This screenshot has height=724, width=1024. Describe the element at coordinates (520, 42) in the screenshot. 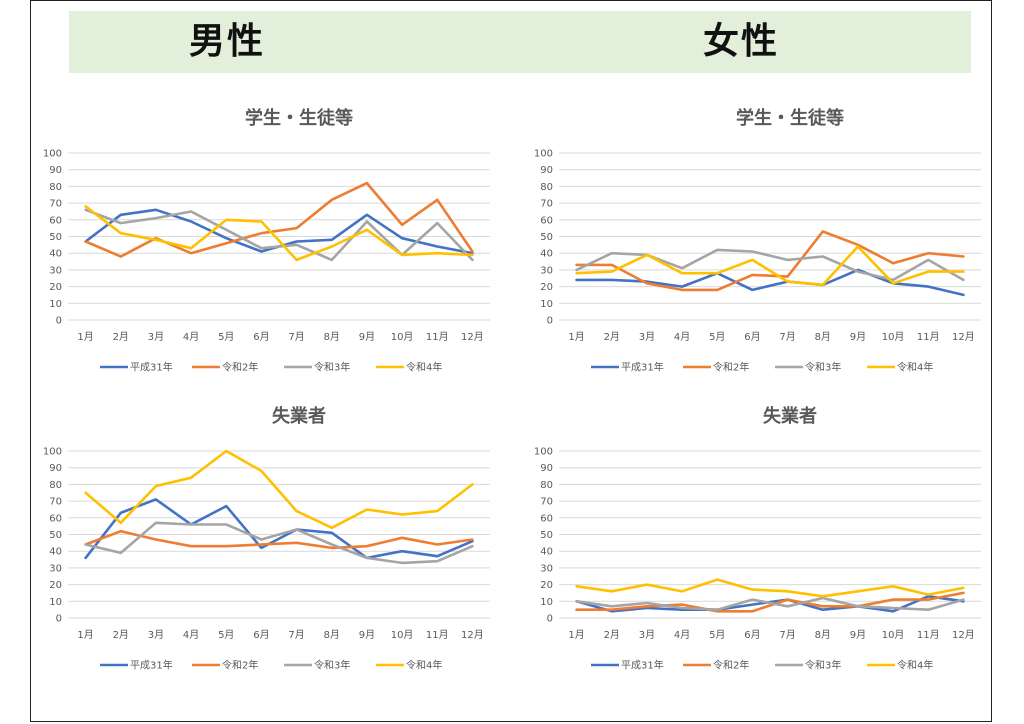

I see `header-banner: 男性 女性` at that location.